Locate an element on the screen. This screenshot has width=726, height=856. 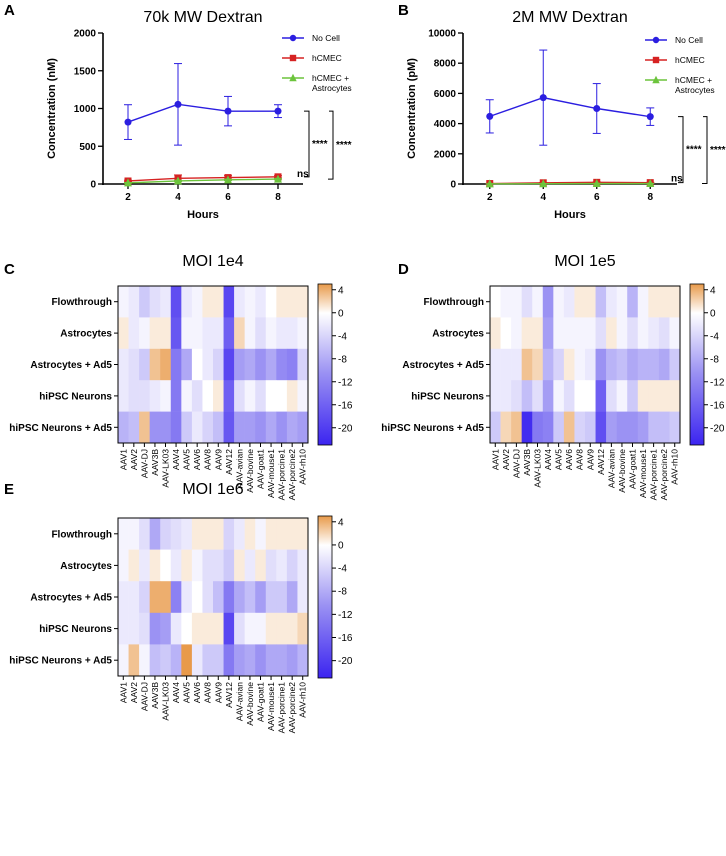
y-tick-label: 2000 is located at coordinates (85, 34).